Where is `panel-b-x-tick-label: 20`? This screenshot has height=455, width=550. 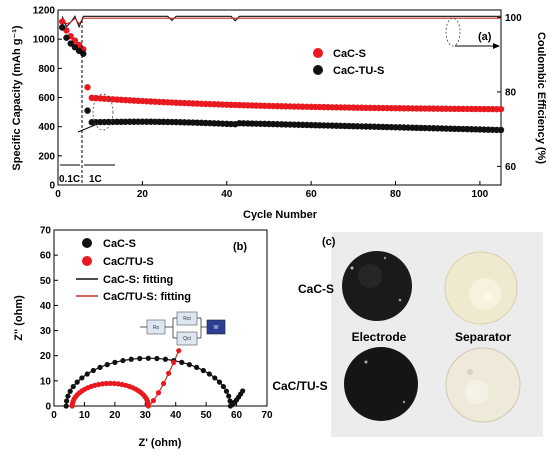 panel-b-x-tick-label: 20 is located at coordinates (115, 415).